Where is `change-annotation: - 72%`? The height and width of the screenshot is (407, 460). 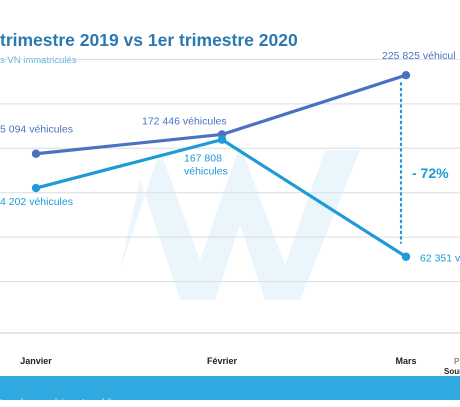 change-annotation: - 72% is located at coordinates (430, 173).